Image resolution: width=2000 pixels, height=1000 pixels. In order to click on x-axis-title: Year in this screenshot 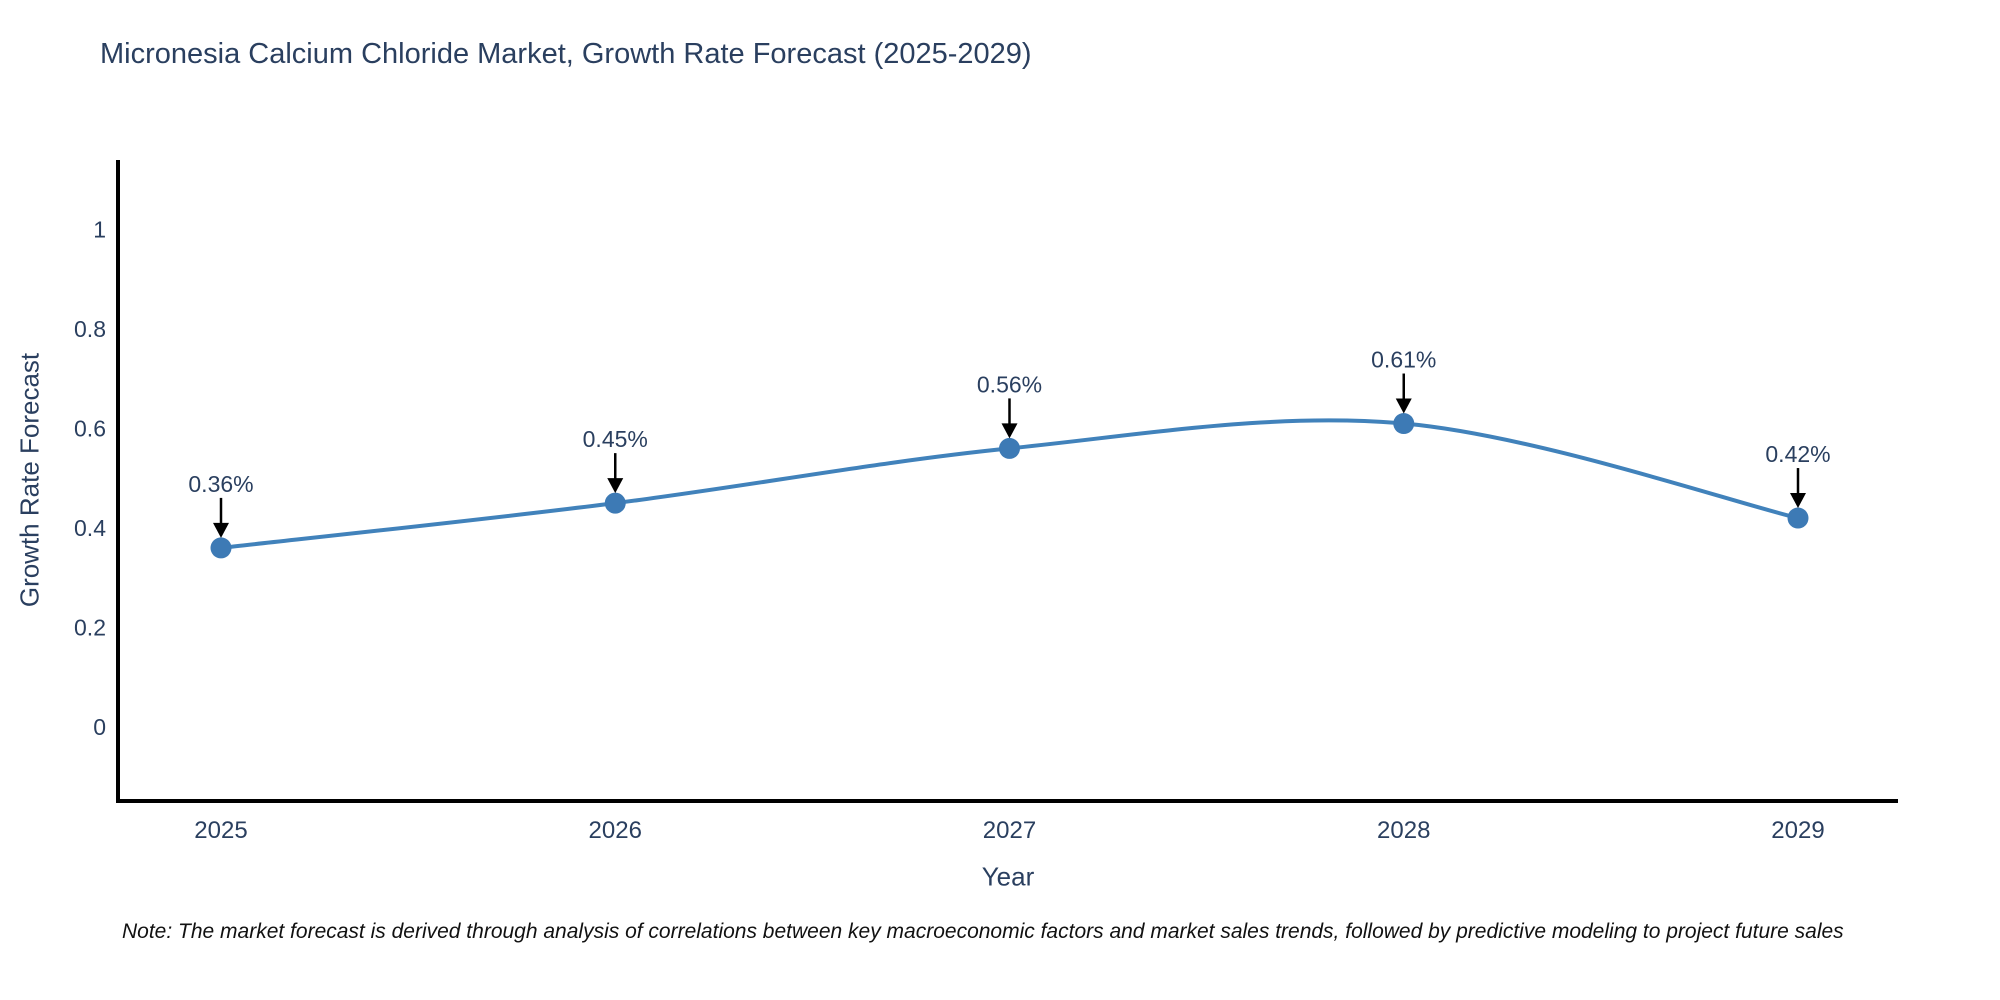, I will do `click(1008, 876)`.